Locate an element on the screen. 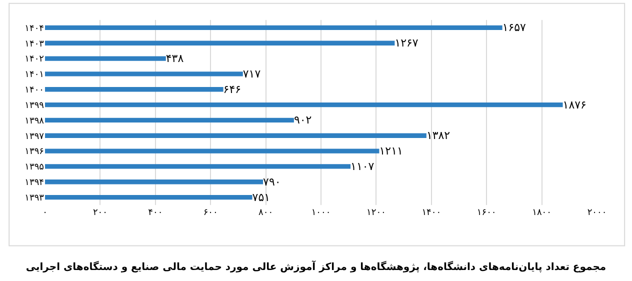 The width and height of the screenshot is (632, 281). x-tick-label: ۱۸۰۰ is located at coordinates (542, 213).